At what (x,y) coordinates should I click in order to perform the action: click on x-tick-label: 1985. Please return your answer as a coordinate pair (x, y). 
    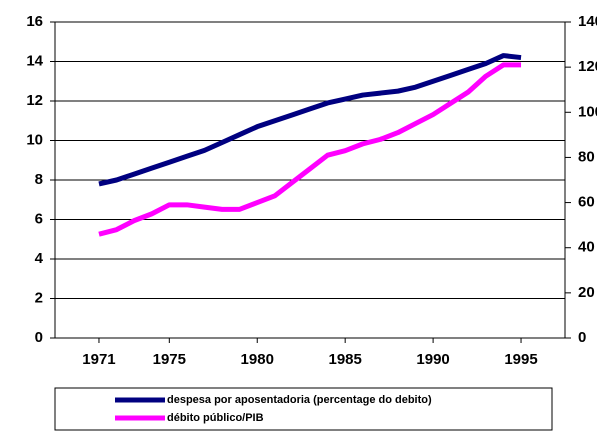
    Looking at the image, I should click on (344, 359).